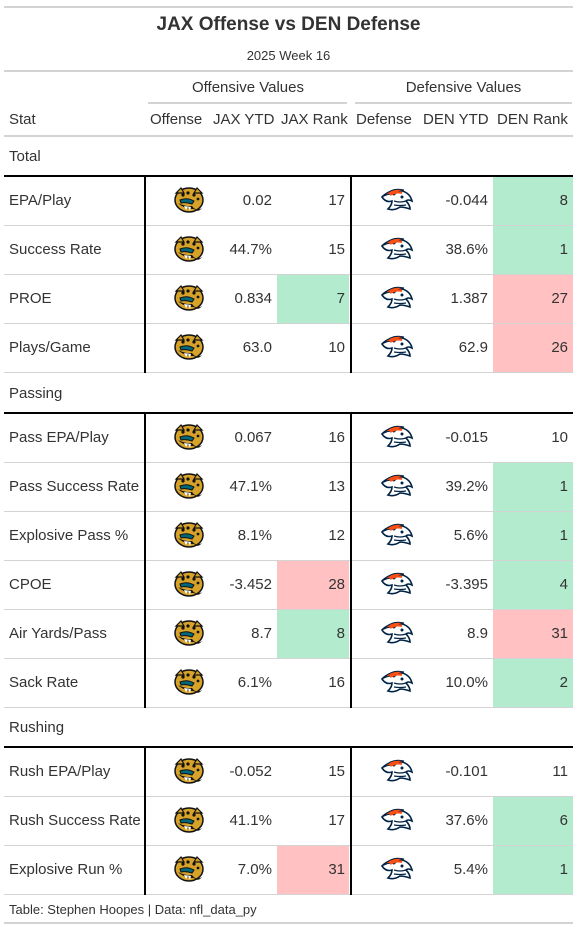 This screenshot has width=577, height=927. What do you see at coordinates (288, 923) in the screenshot?
I see `bottom-rule` at bounding box center [288, 923].